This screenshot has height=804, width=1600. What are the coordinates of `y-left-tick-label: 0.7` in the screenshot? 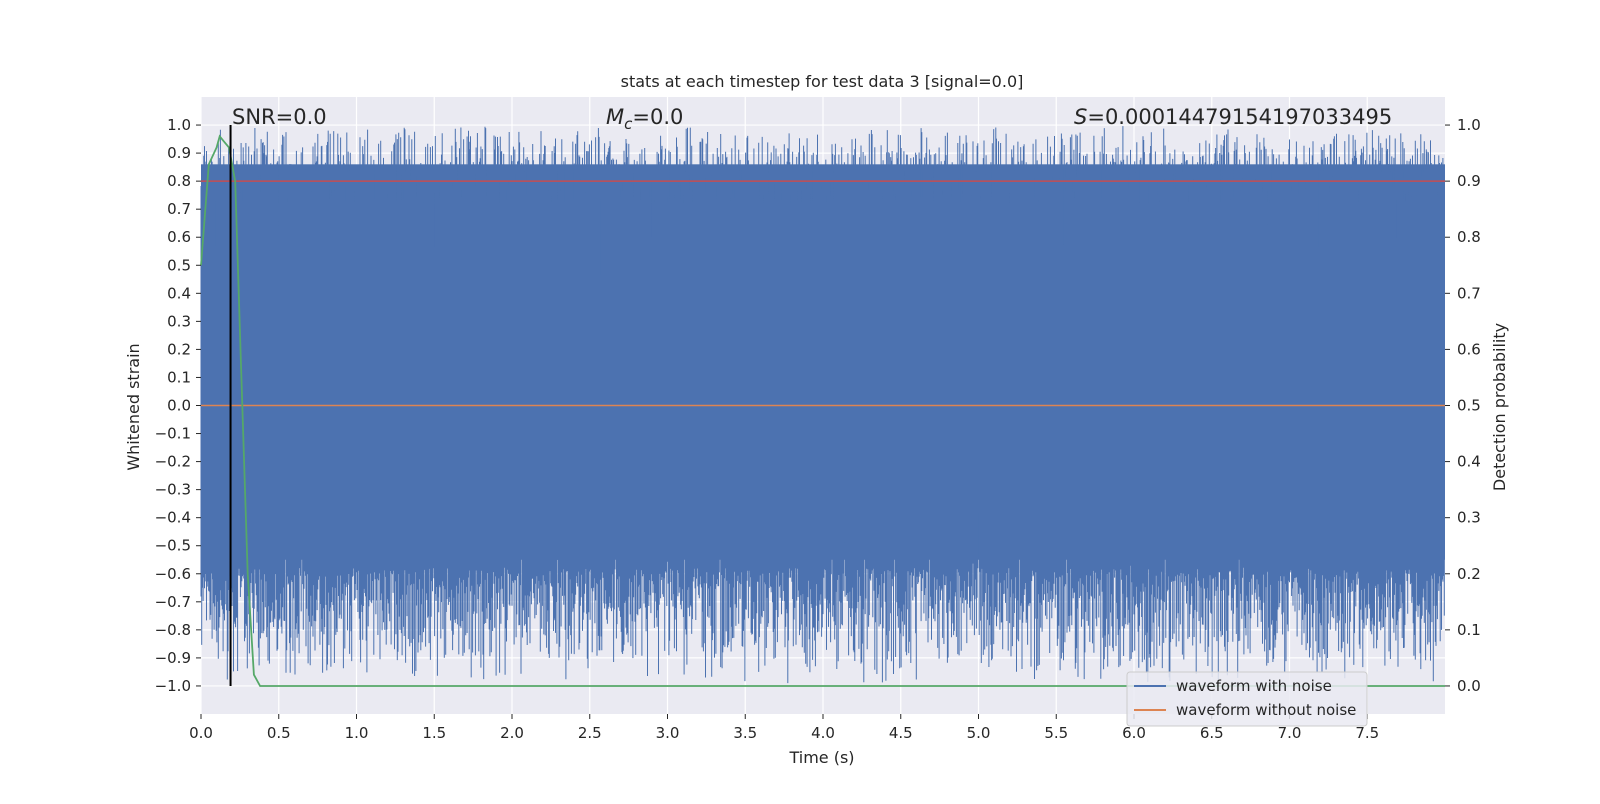 It's located at (179, 209).